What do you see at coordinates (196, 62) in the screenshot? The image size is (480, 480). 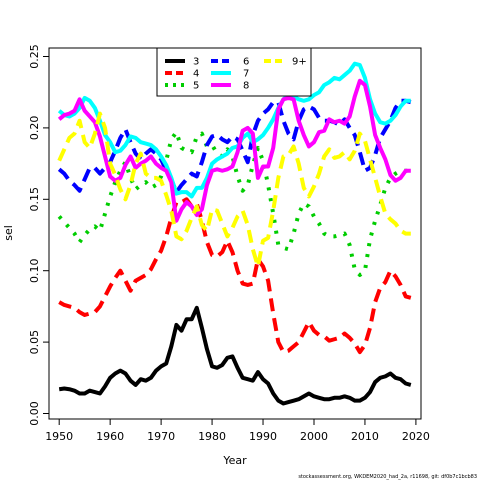 I see `legend-label: 3` at bounding box center [196, 62].